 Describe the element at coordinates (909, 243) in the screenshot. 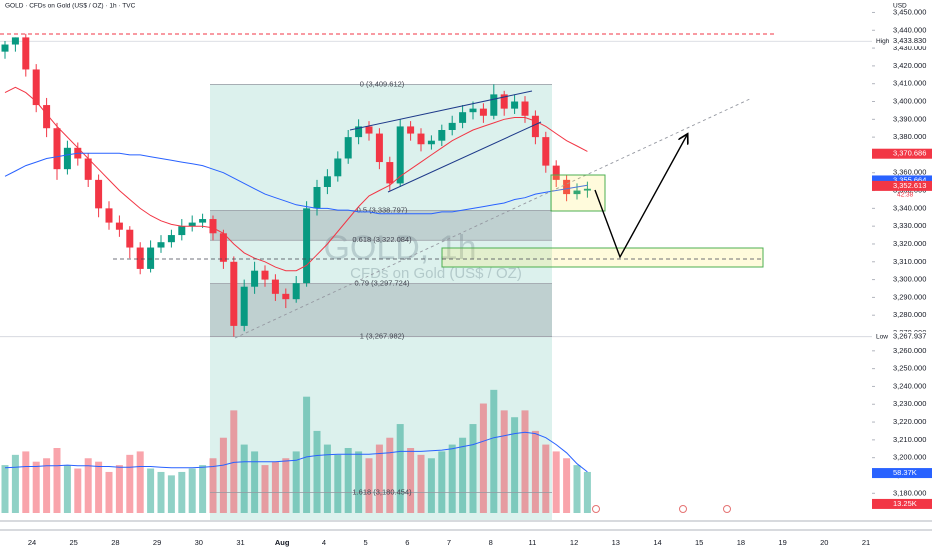

I see `y-tick-label: 3,320.000` at that location.